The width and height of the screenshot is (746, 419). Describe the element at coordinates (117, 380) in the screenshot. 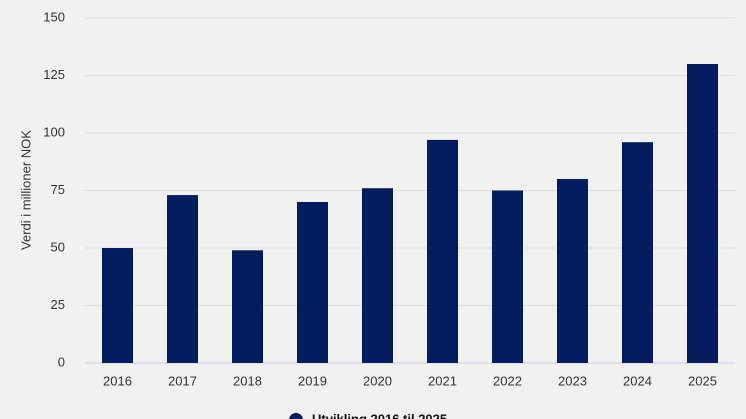

I see `x-tick-label: 2016` at that location.